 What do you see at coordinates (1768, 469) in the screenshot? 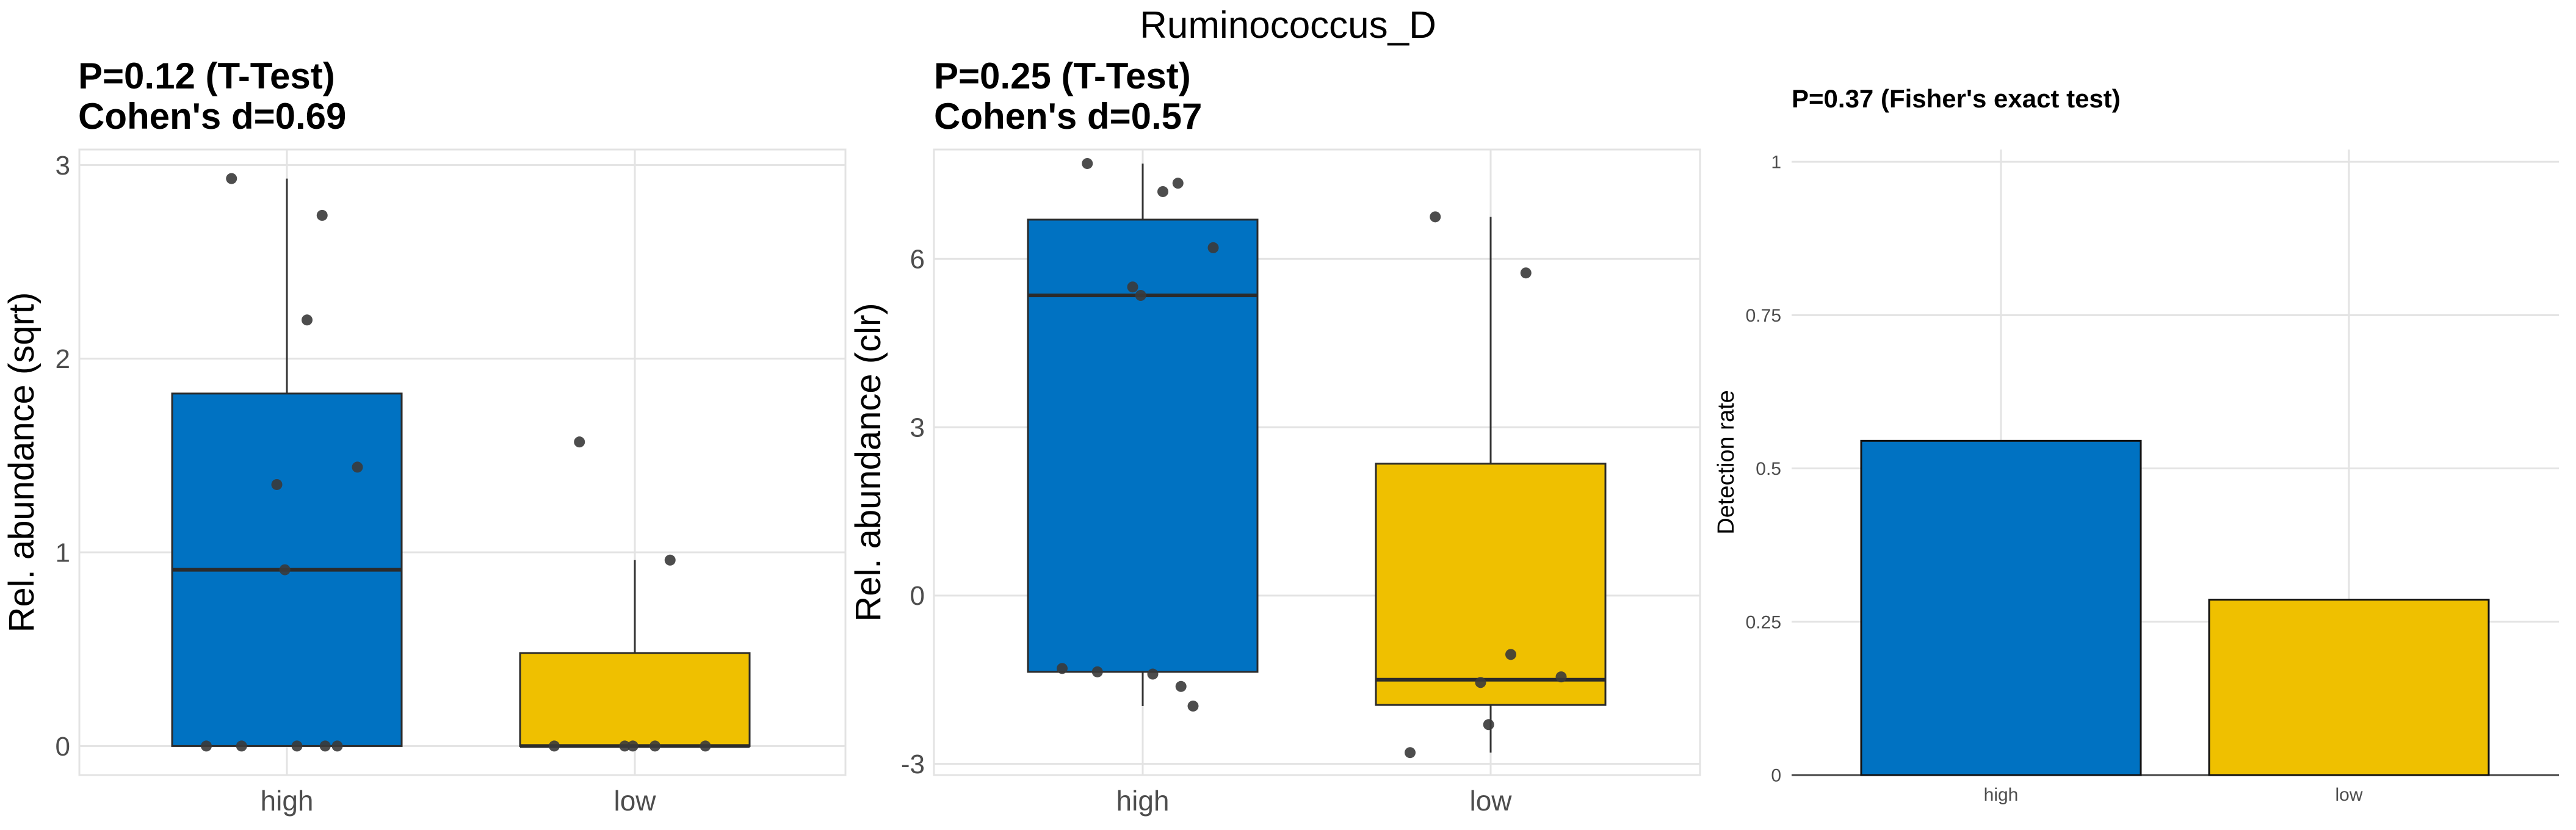
I see `y-tick-label: 0.5` at bounding box center [1768, 469].